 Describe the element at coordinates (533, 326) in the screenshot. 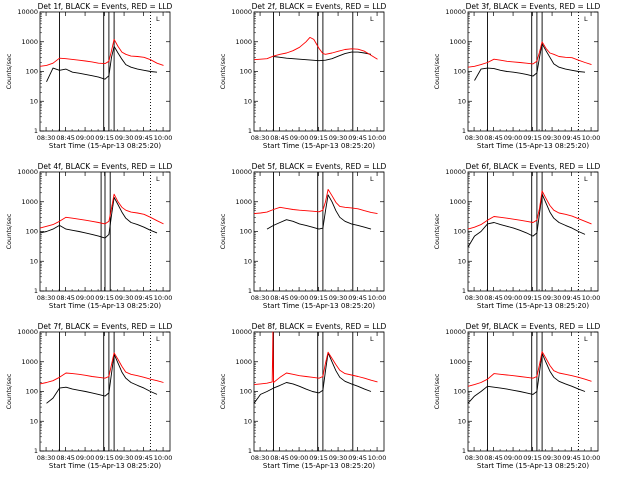

I see `panel-title: Det 9f, BLACK = Events, RED = LLD` at that location.